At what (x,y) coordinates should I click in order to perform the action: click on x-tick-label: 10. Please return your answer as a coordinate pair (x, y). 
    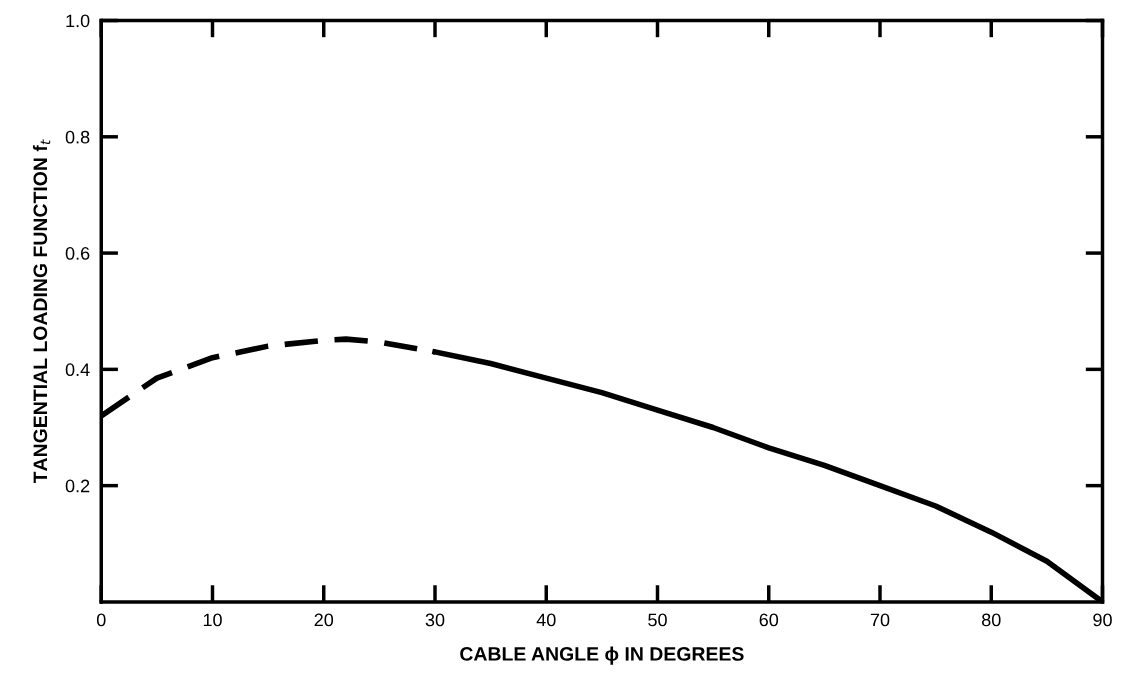
    Looking at the image, I should click on (212, 620).